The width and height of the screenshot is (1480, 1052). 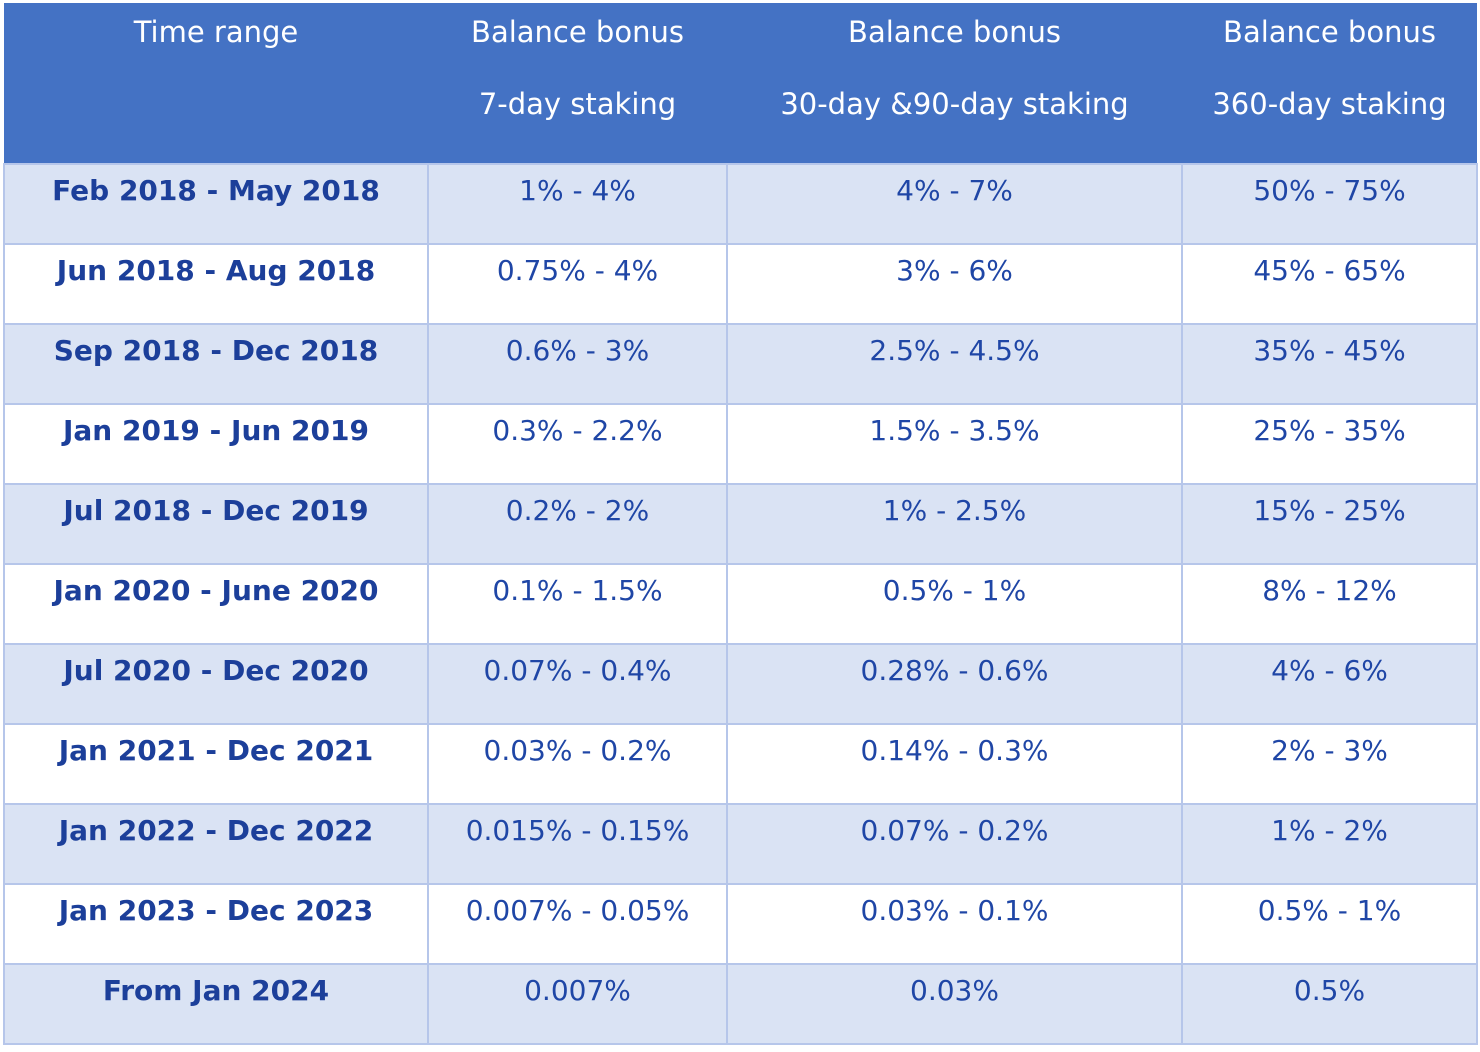 I want to click on bonus-360-day-cell: 8% - 12%, so click(x=1329, y=604).